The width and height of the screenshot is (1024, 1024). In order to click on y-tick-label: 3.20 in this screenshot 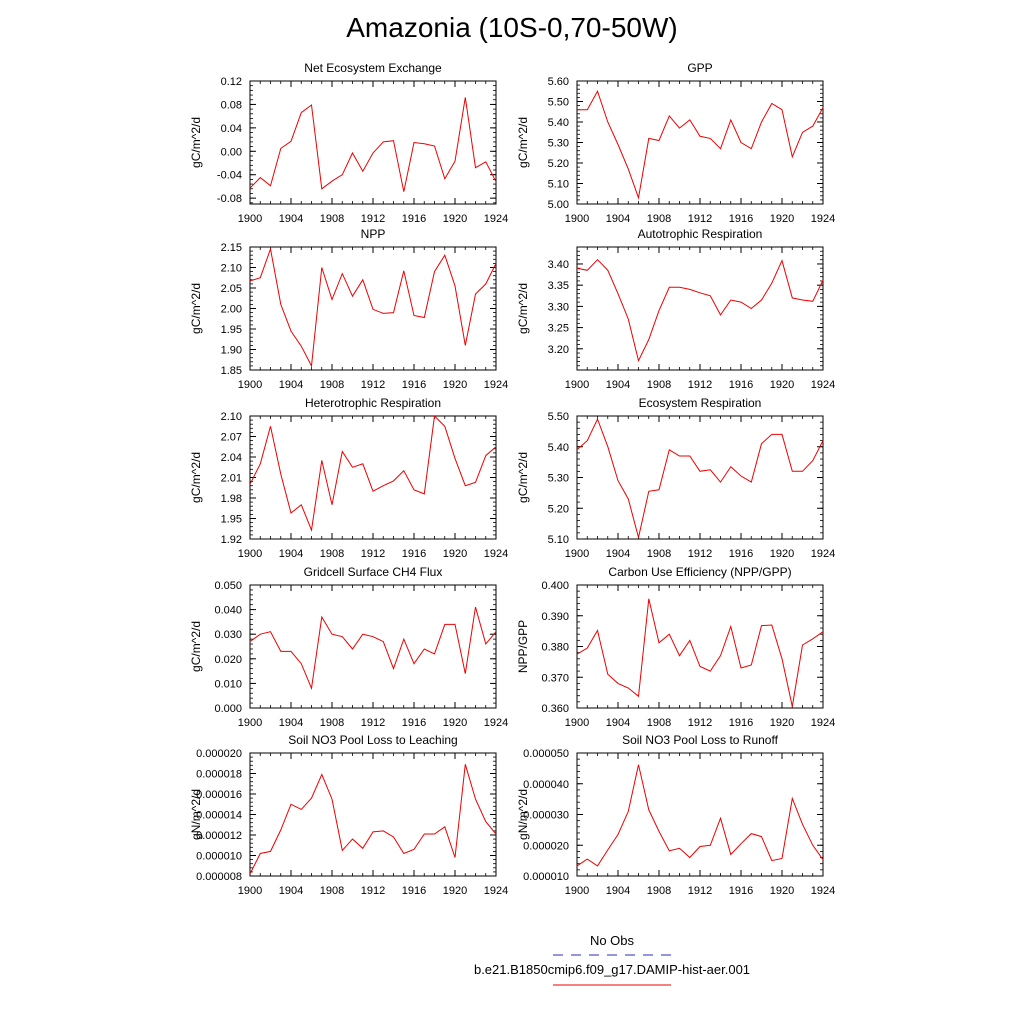, I will do `click(558, 350)`.